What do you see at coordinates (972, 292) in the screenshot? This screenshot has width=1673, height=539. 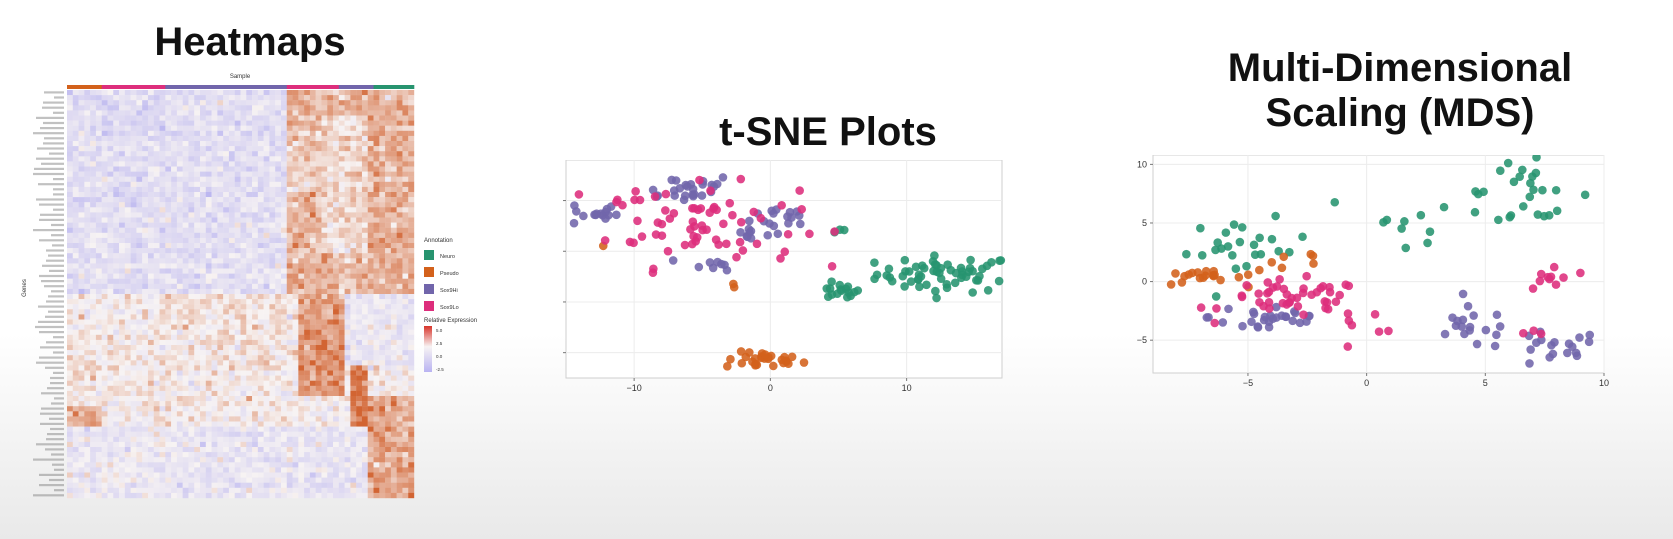 I see `tsne-point` at bounding box center [972, 292].